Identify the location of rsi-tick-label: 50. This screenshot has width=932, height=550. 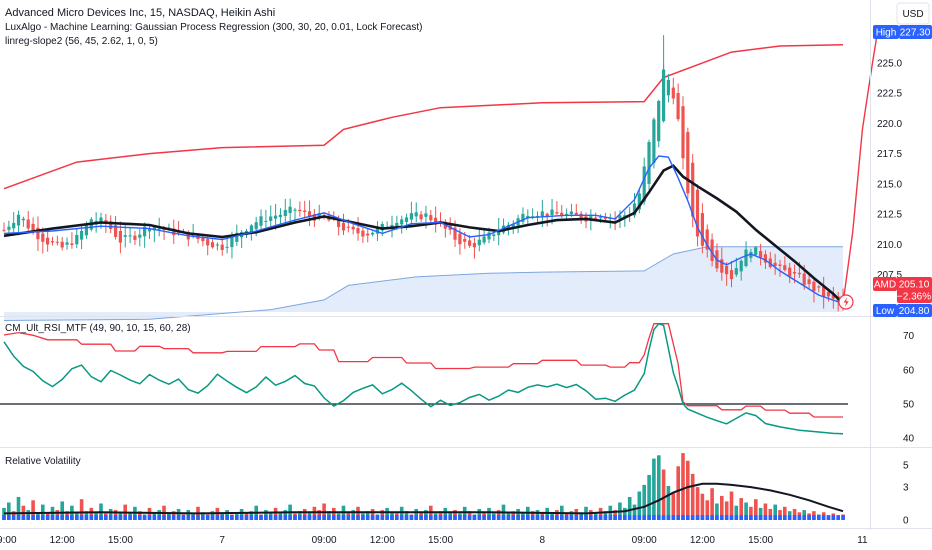
(909, 405).